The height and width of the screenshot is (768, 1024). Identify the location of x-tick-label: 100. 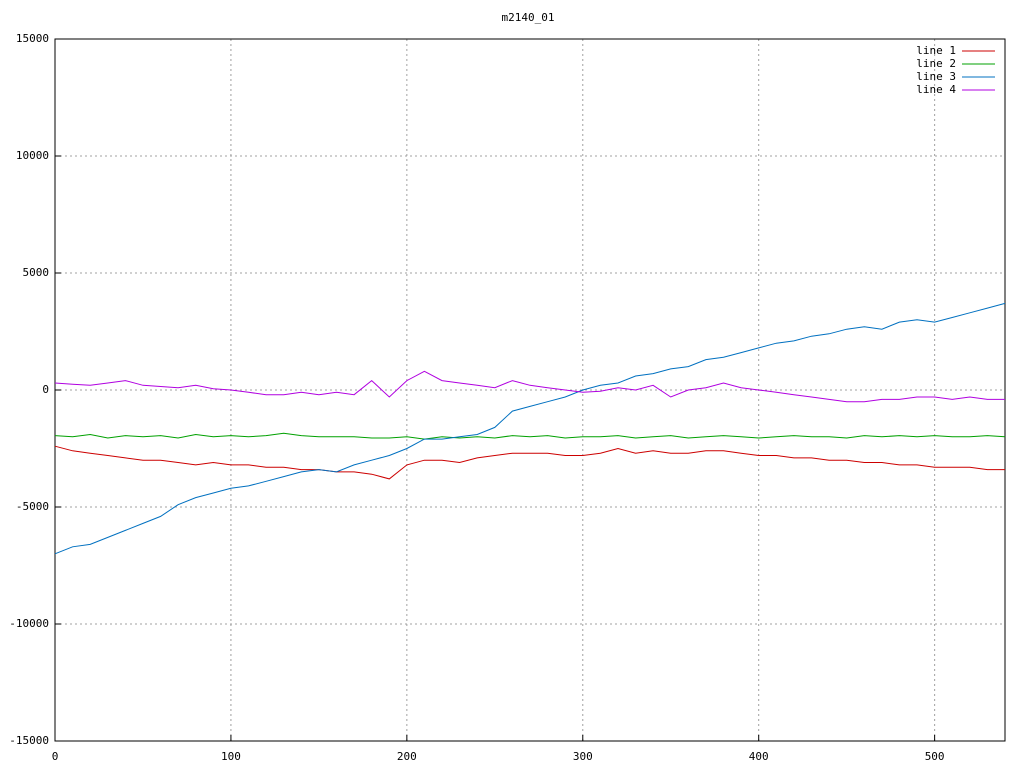
(231, 756).